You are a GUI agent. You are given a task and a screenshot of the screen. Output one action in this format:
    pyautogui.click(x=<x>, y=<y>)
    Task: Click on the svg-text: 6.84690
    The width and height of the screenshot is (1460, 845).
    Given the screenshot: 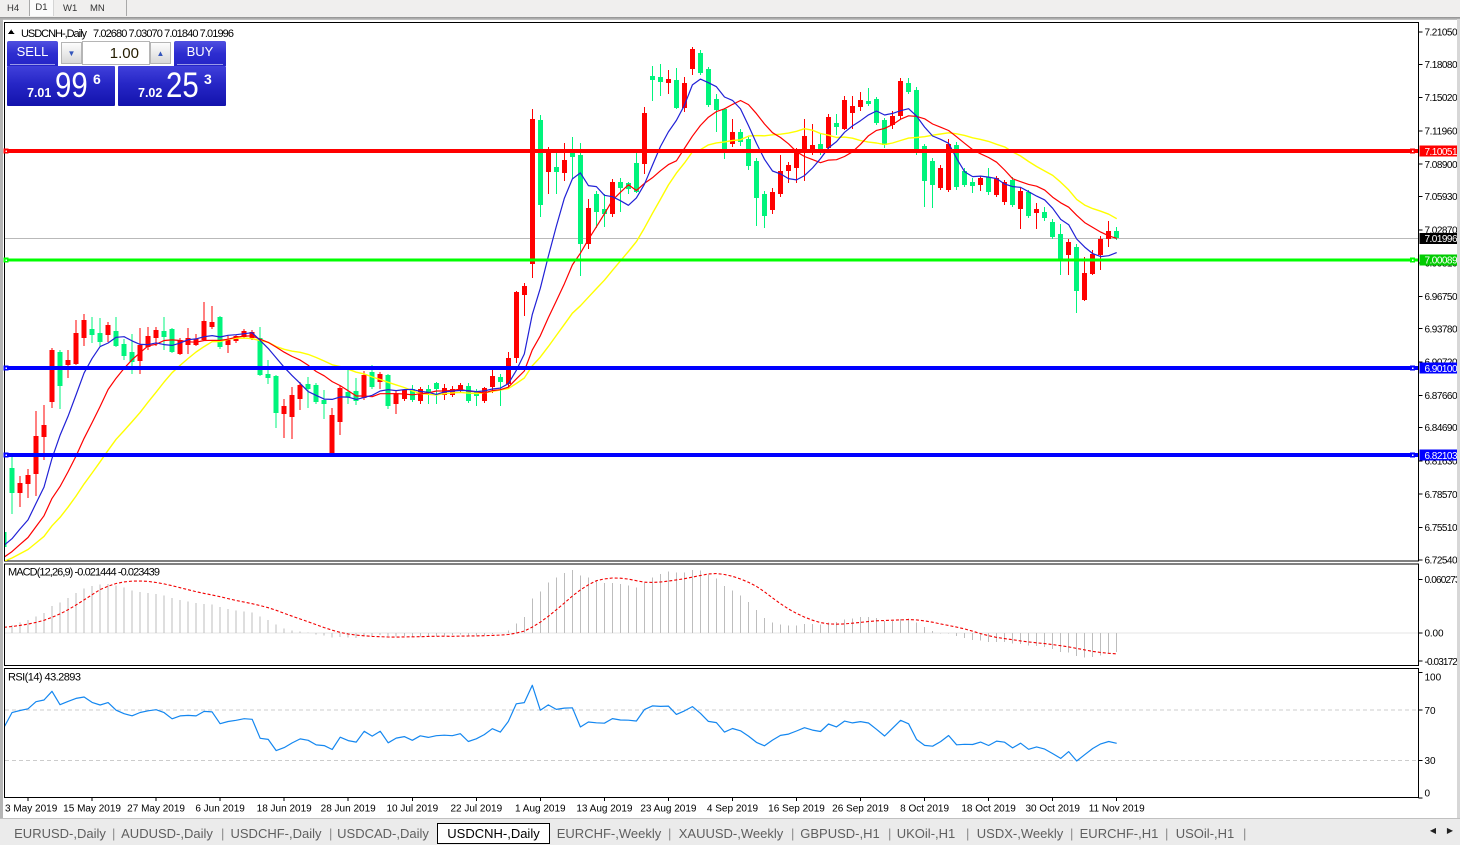 What is the action you would take?
    pyautogui.click(x=1441, y=428)
    